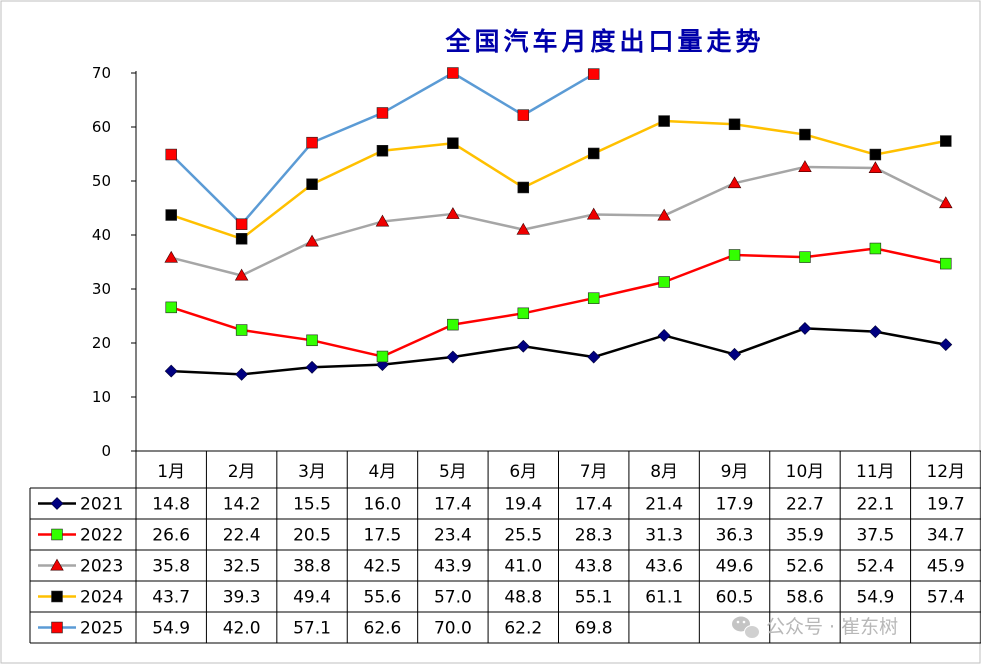 The width and height of the screenshot is (981, 669). Describe the element at coordinates (523, 567) in the screenshot. I see `data-label-2023: 41.0` at that location.